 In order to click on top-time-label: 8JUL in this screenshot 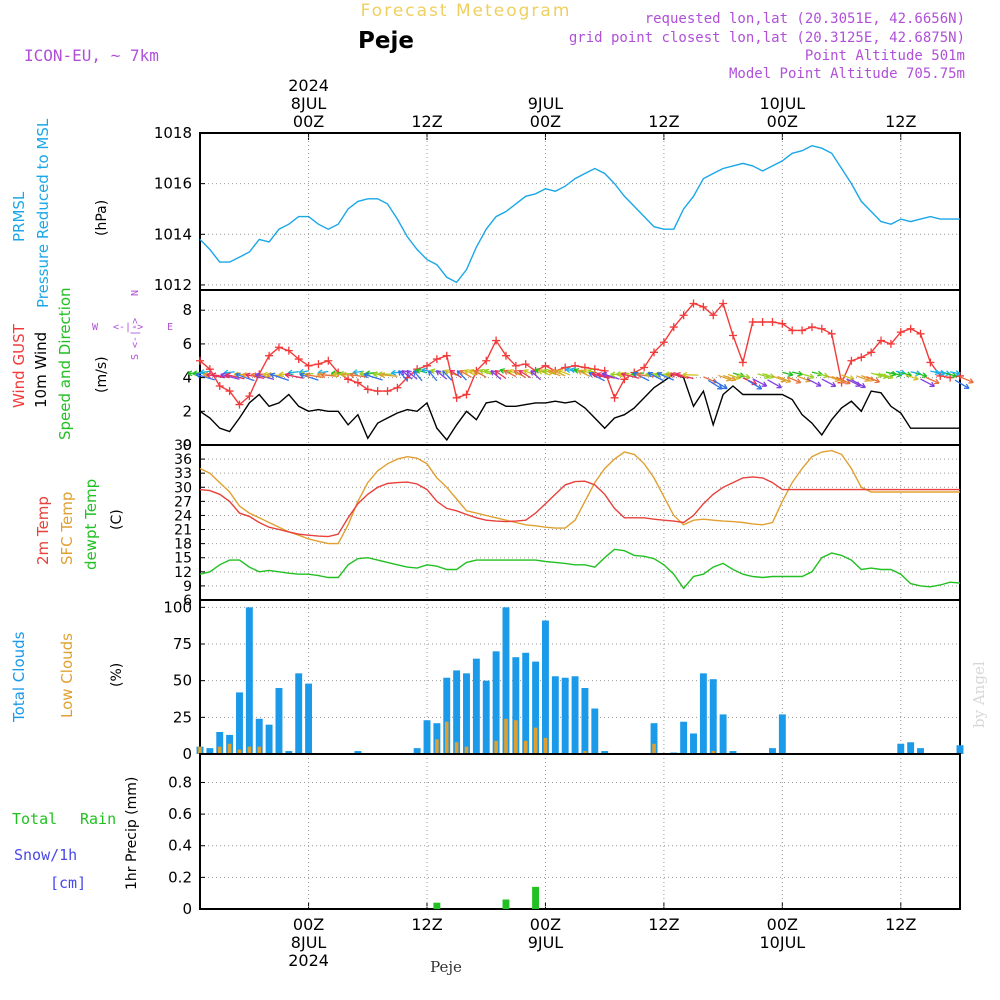, I will do `click(309, 103)`.